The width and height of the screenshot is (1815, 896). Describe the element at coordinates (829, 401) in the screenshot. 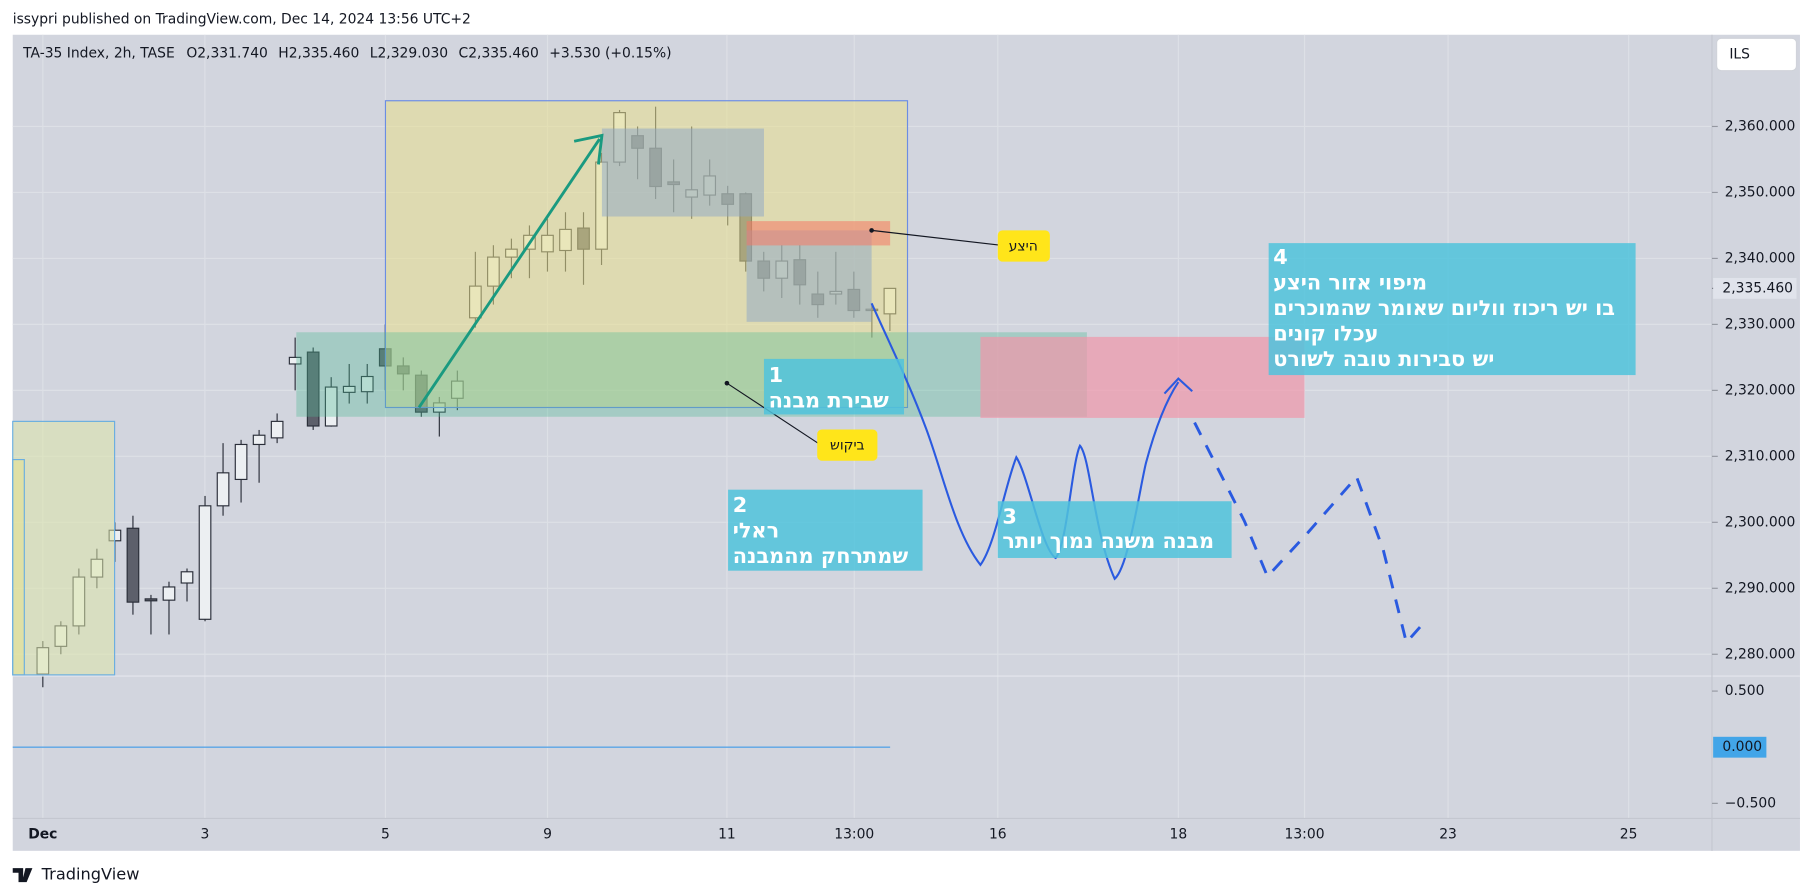

I see `note-line: שבירת מבנה` at that location.